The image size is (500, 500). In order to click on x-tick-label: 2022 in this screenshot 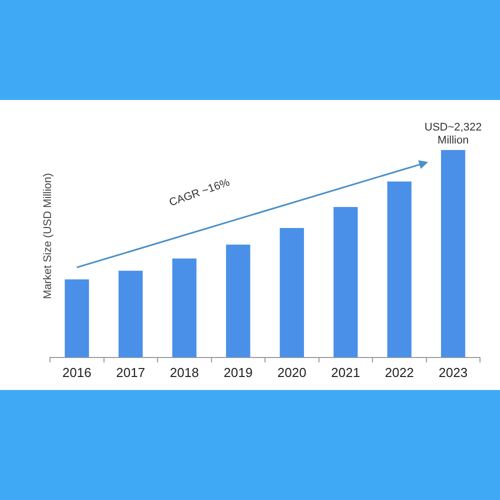, I will do `click(399, 372)`.